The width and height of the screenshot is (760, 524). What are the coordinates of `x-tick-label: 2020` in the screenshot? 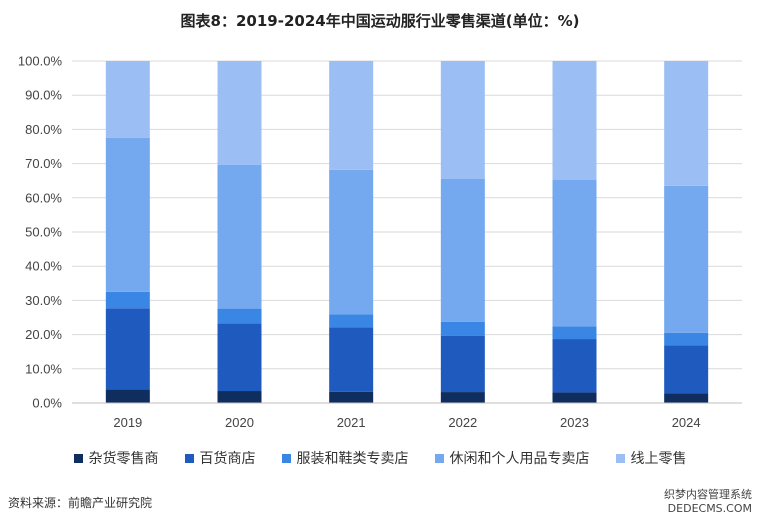 It's located at (239, 422).